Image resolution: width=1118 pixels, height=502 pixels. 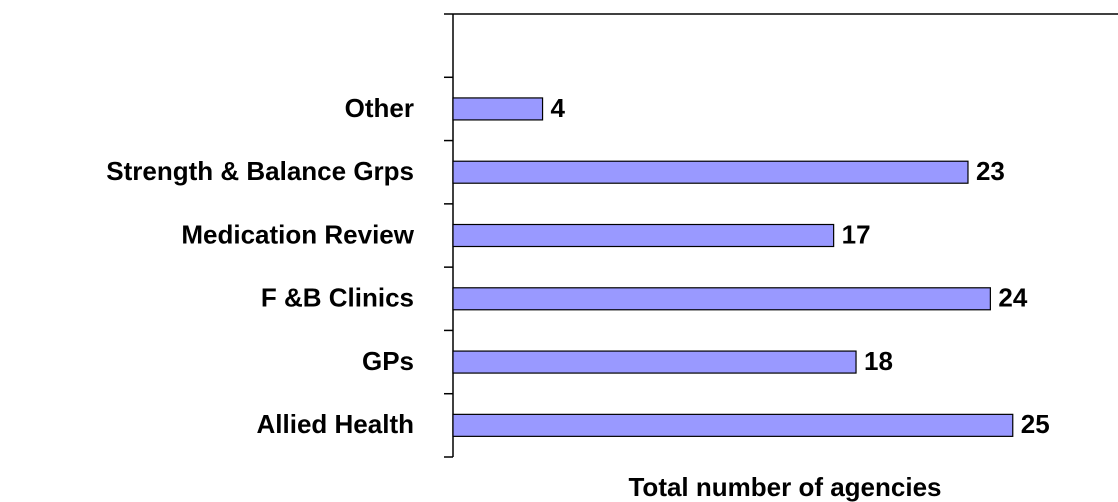 I want to click on data-label: 23, so click(x=990, y=171).